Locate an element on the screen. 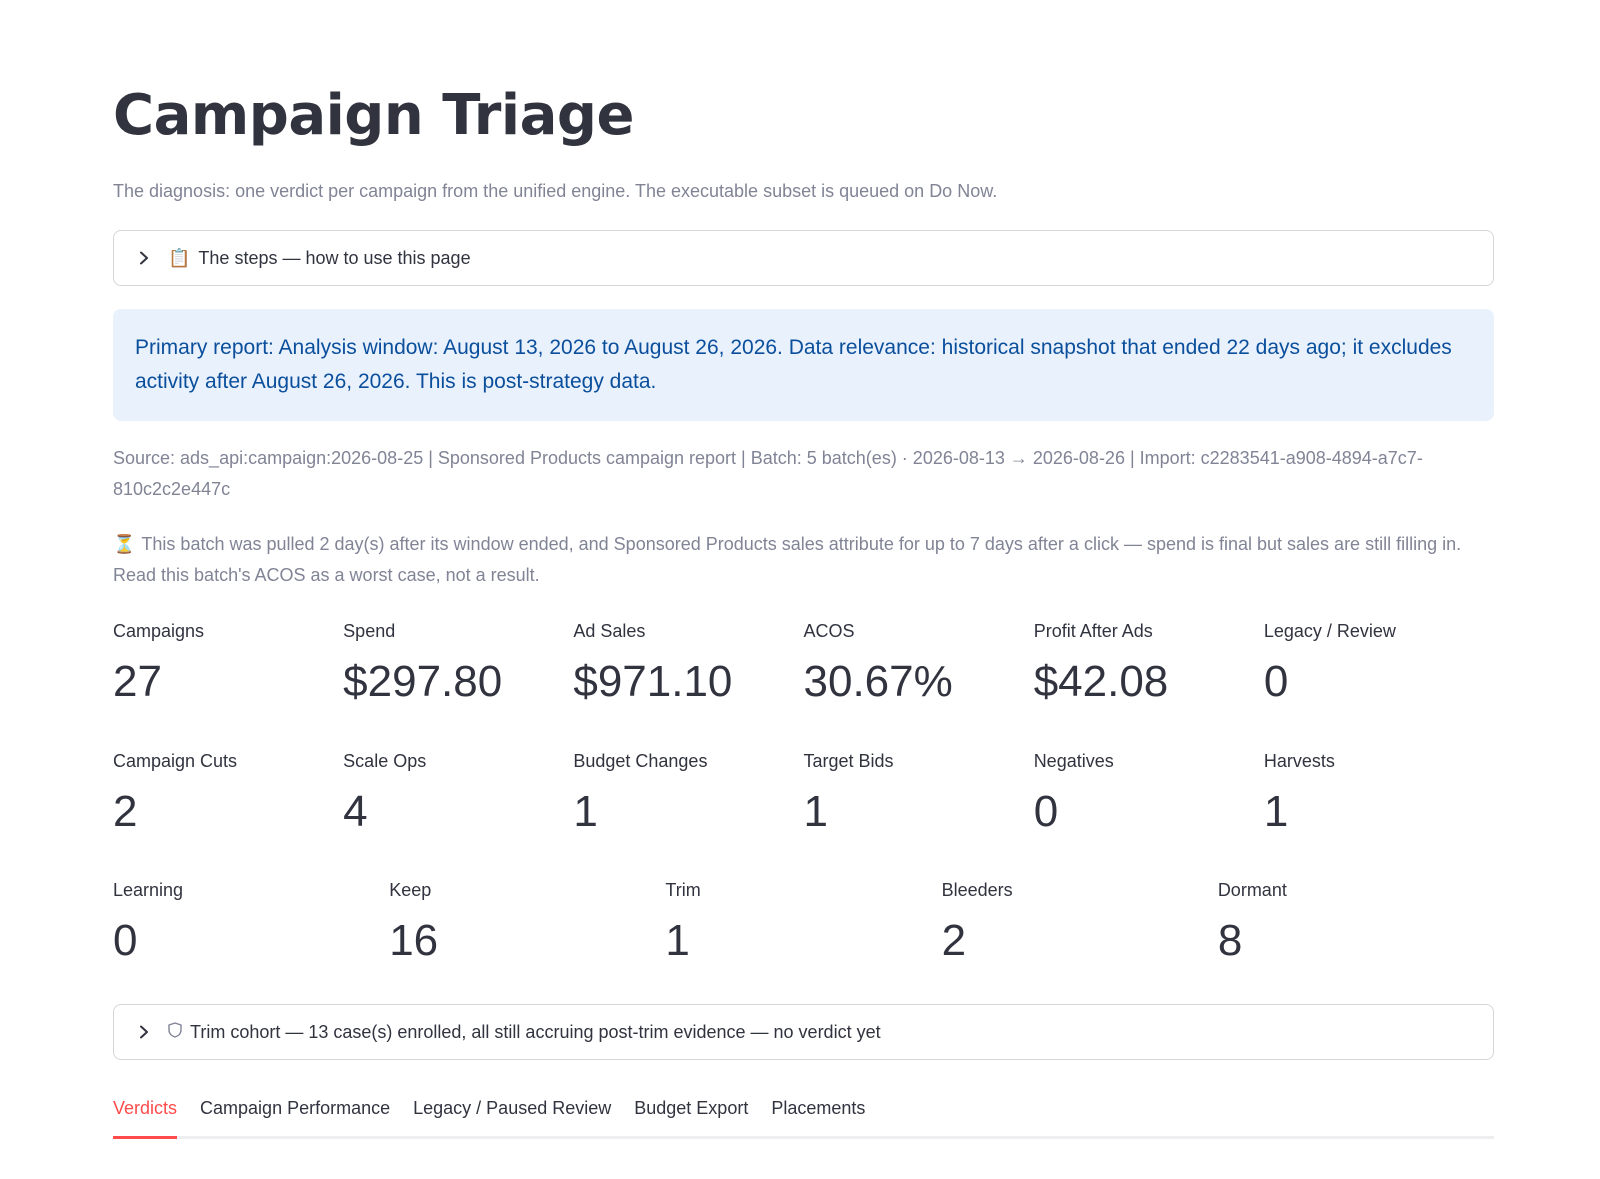 The width and height of the screenshot is (1600, 1179). metric-value: 8 is located at coordinates (1230, 940).